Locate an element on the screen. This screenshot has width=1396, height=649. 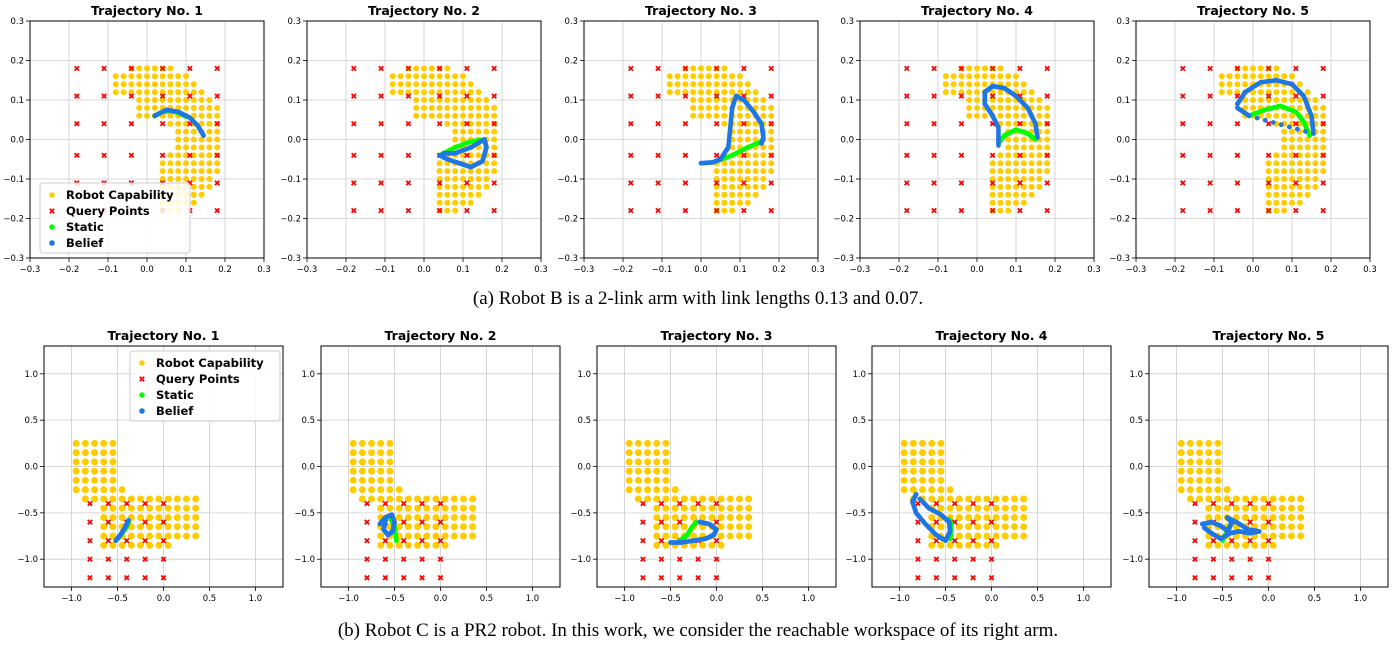
x-tick-label: −0.2 is located at coordinates (899, 270).